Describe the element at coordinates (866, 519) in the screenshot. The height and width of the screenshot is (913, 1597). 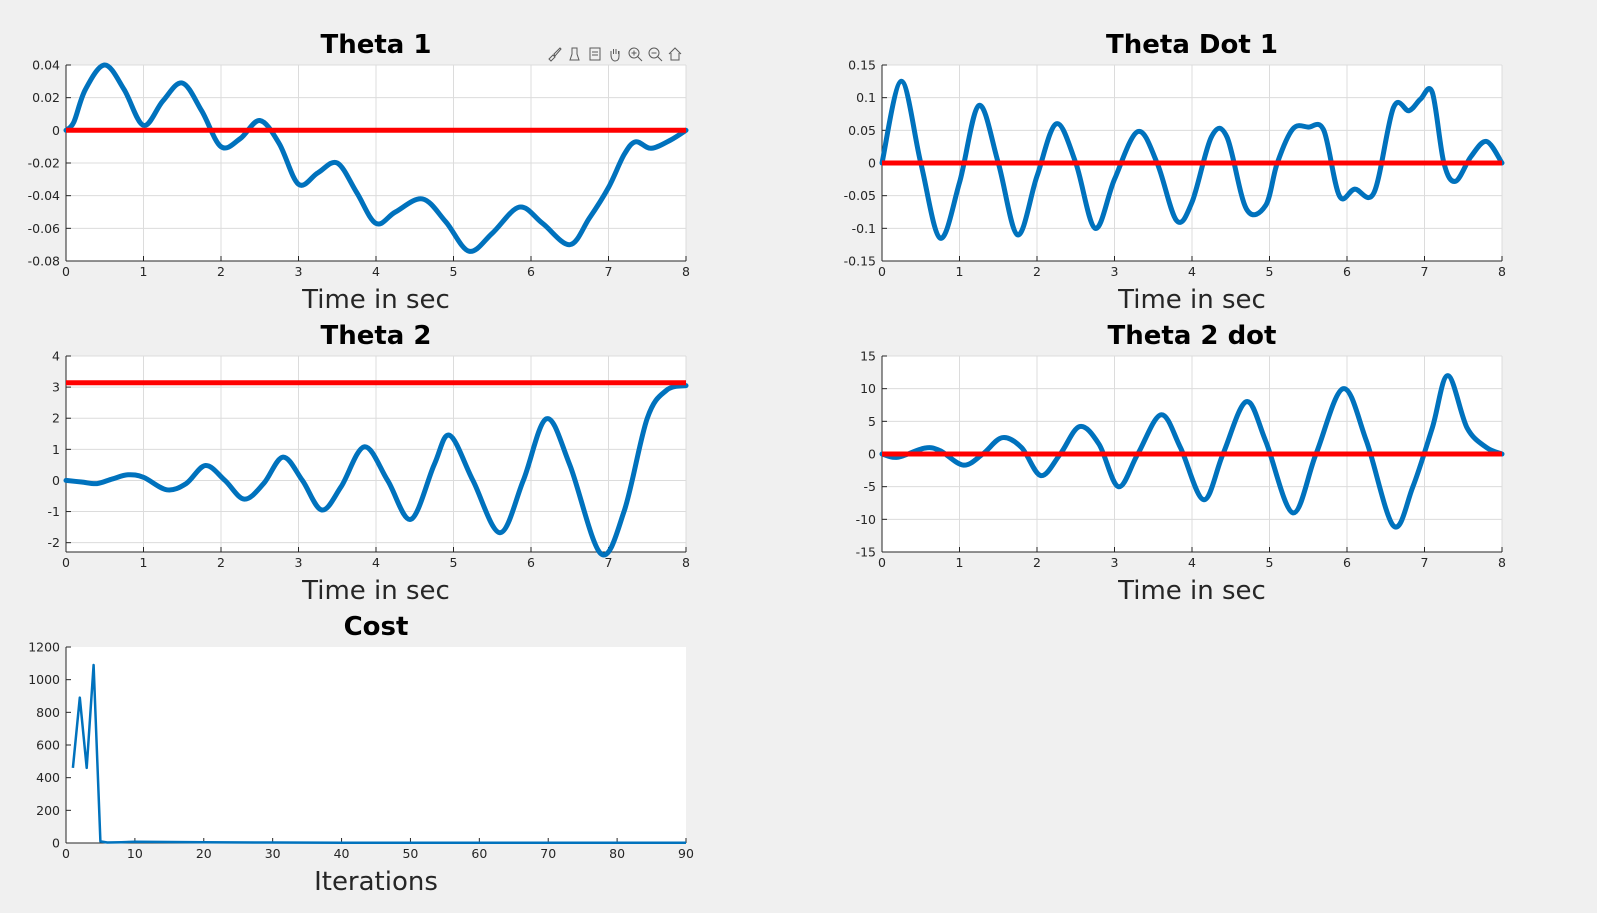
I see `y-tick-label: -10` at that location.